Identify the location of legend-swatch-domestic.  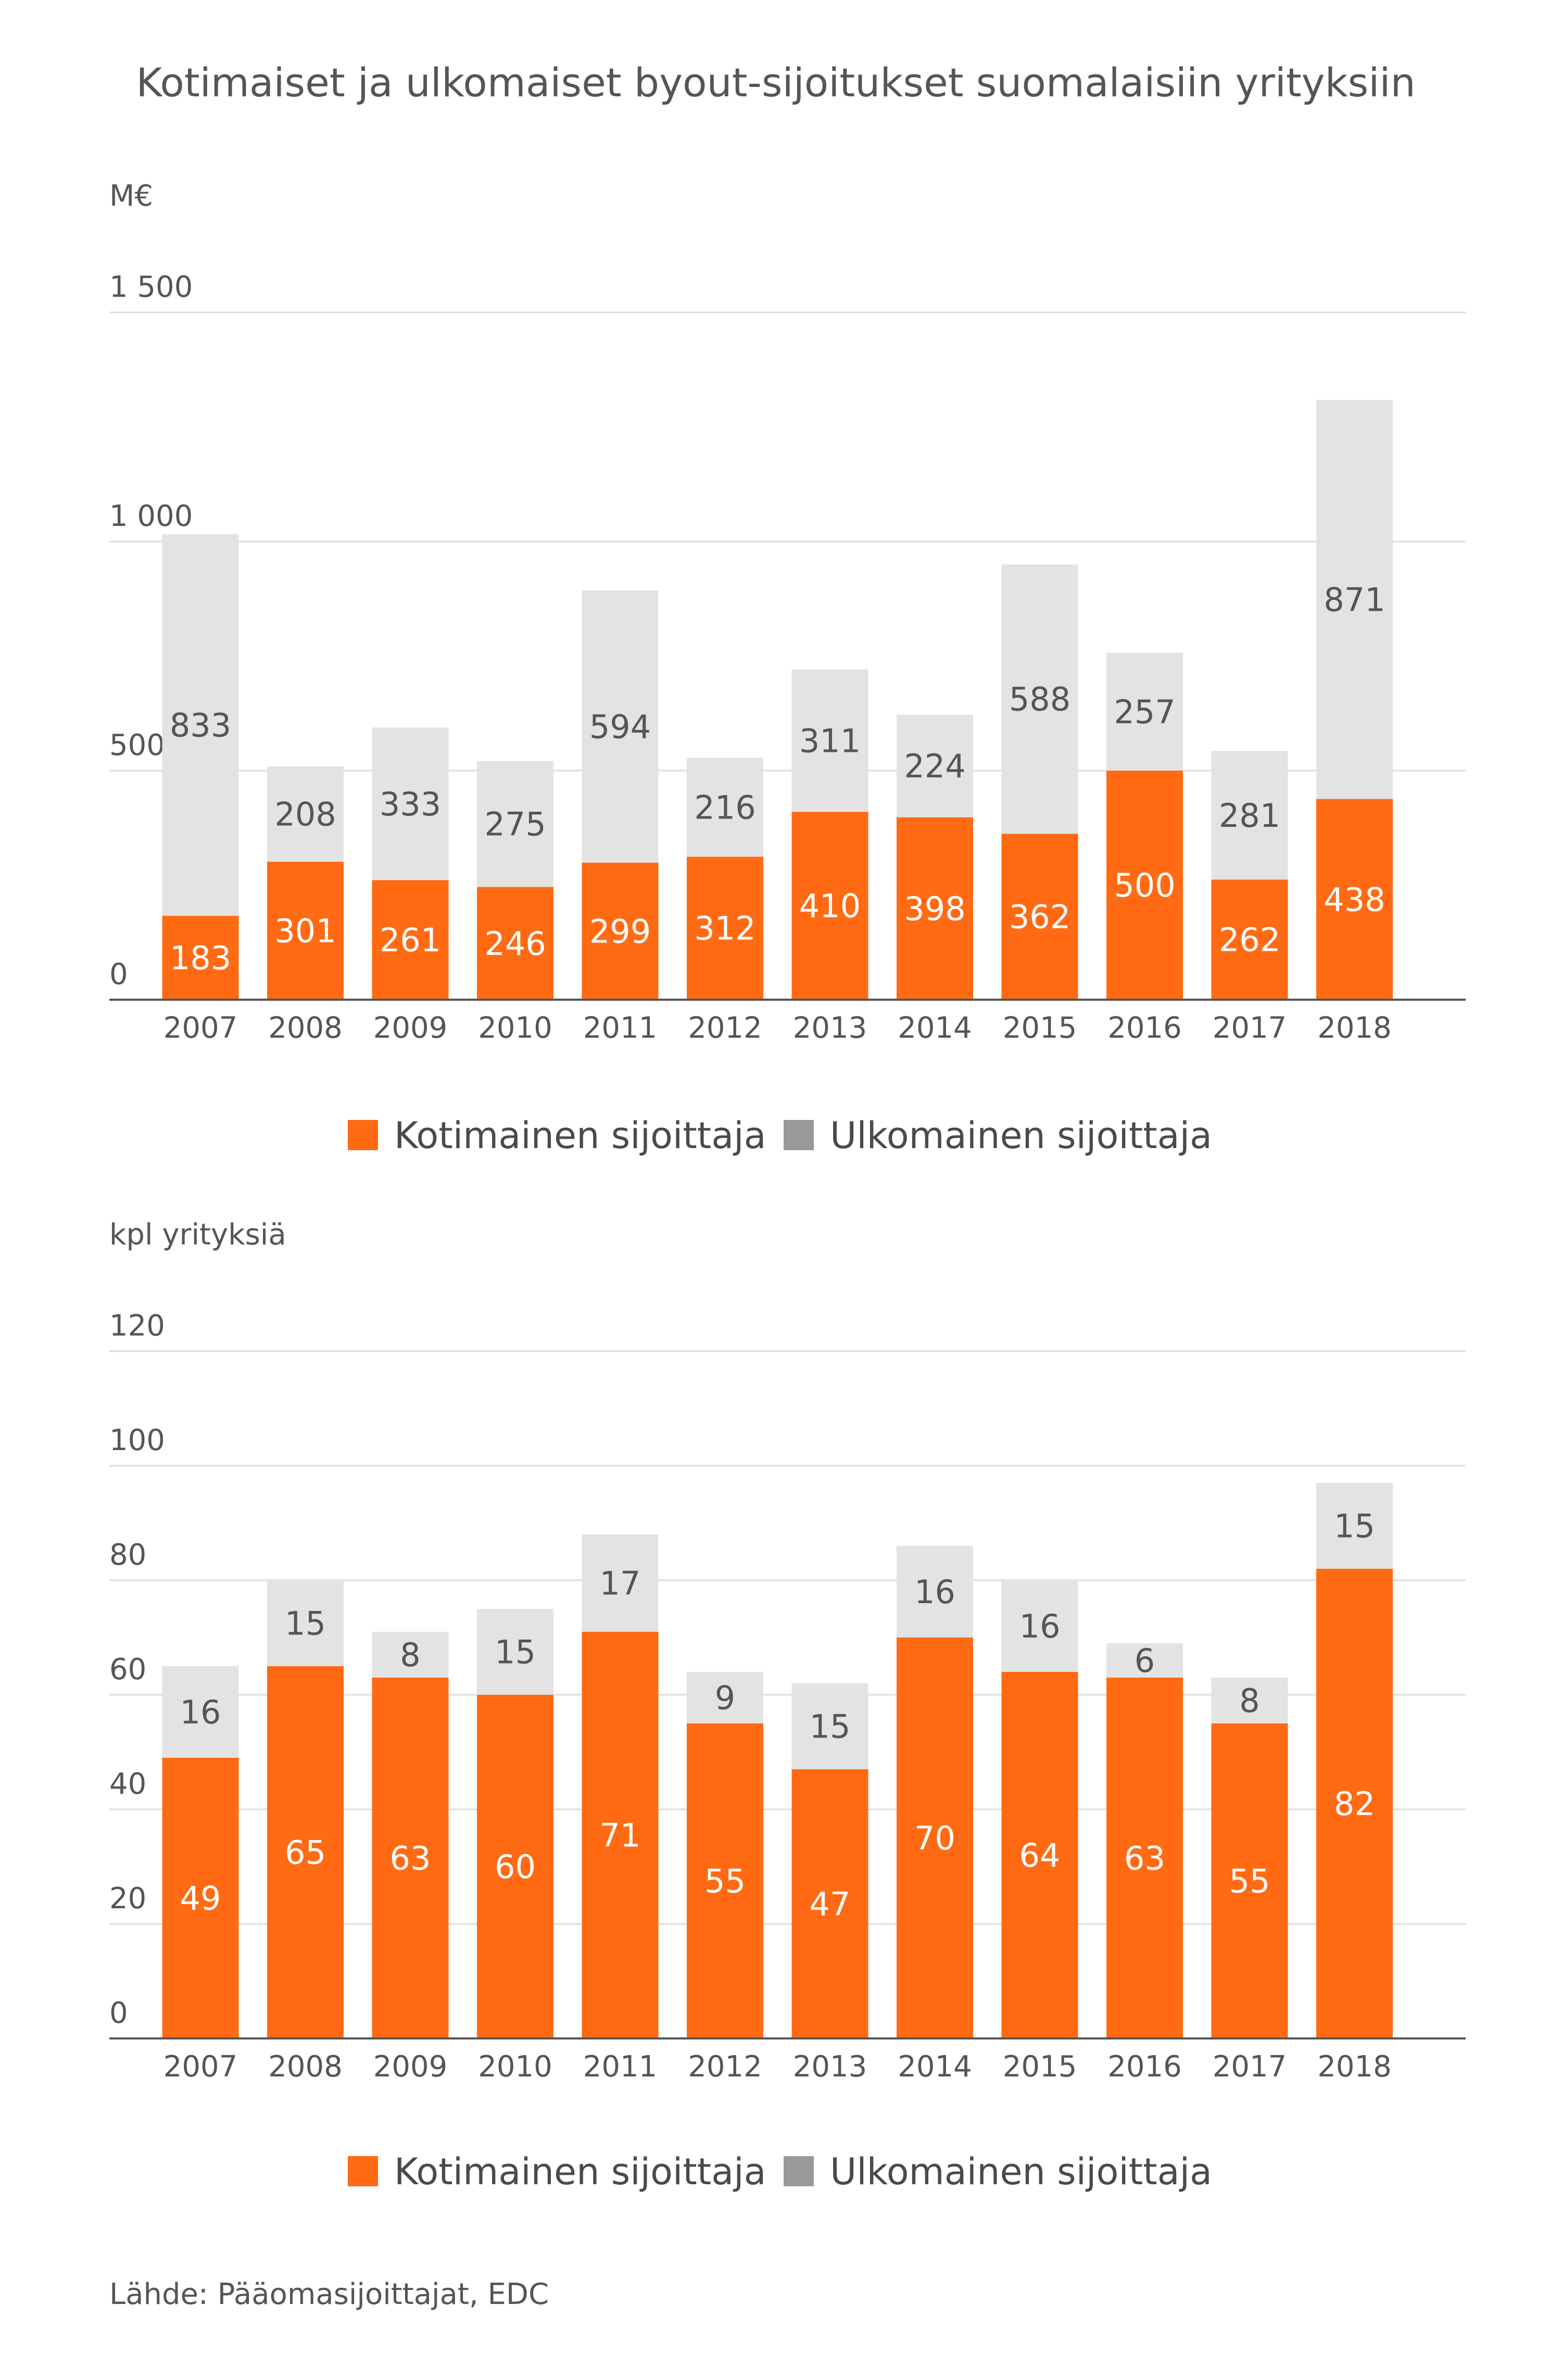
(363, 1135).